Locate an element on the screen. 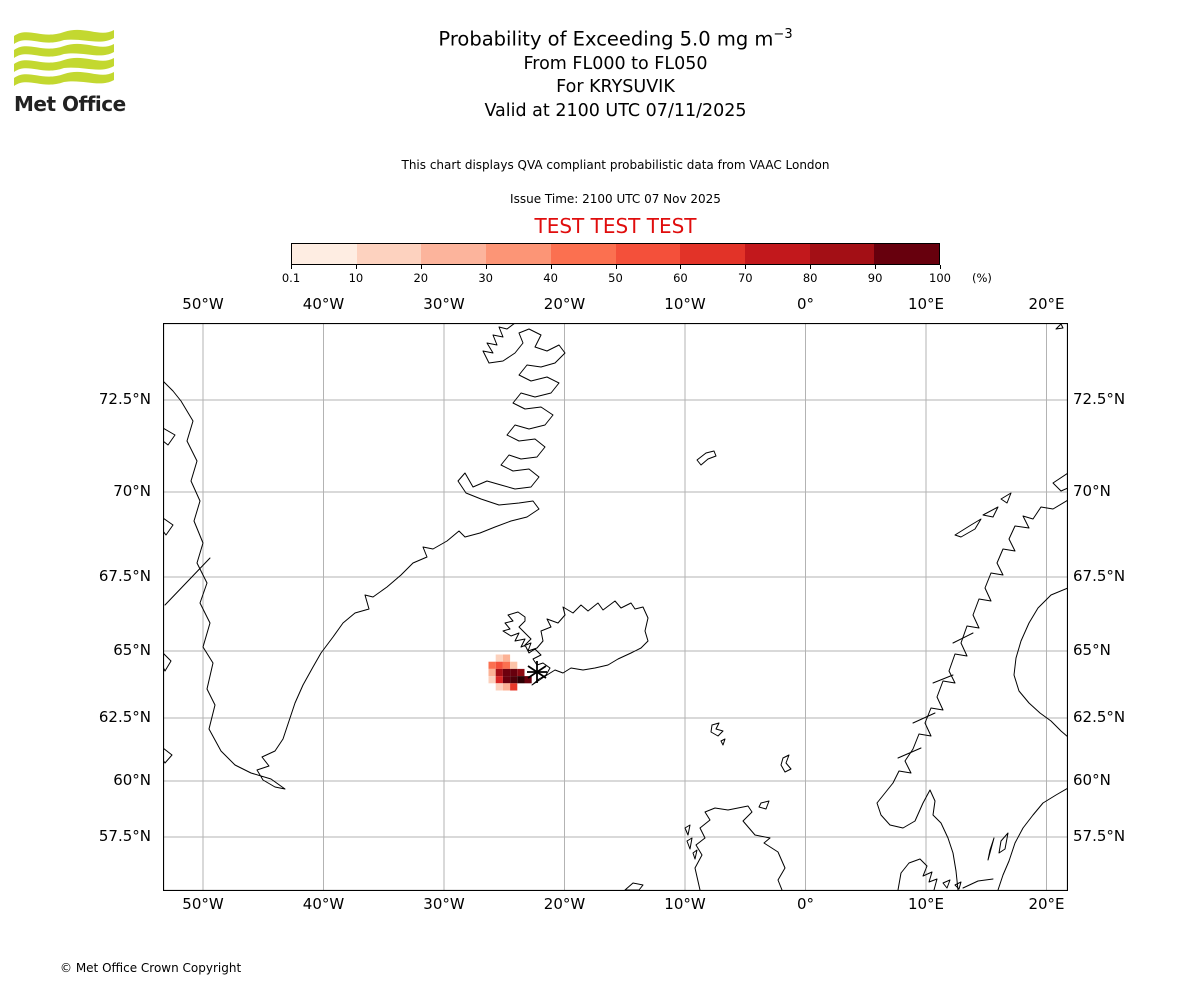 This screenshot has width=1200, height=1000. colorbar-tick-label: 70 is located at coordinates (745, 278).